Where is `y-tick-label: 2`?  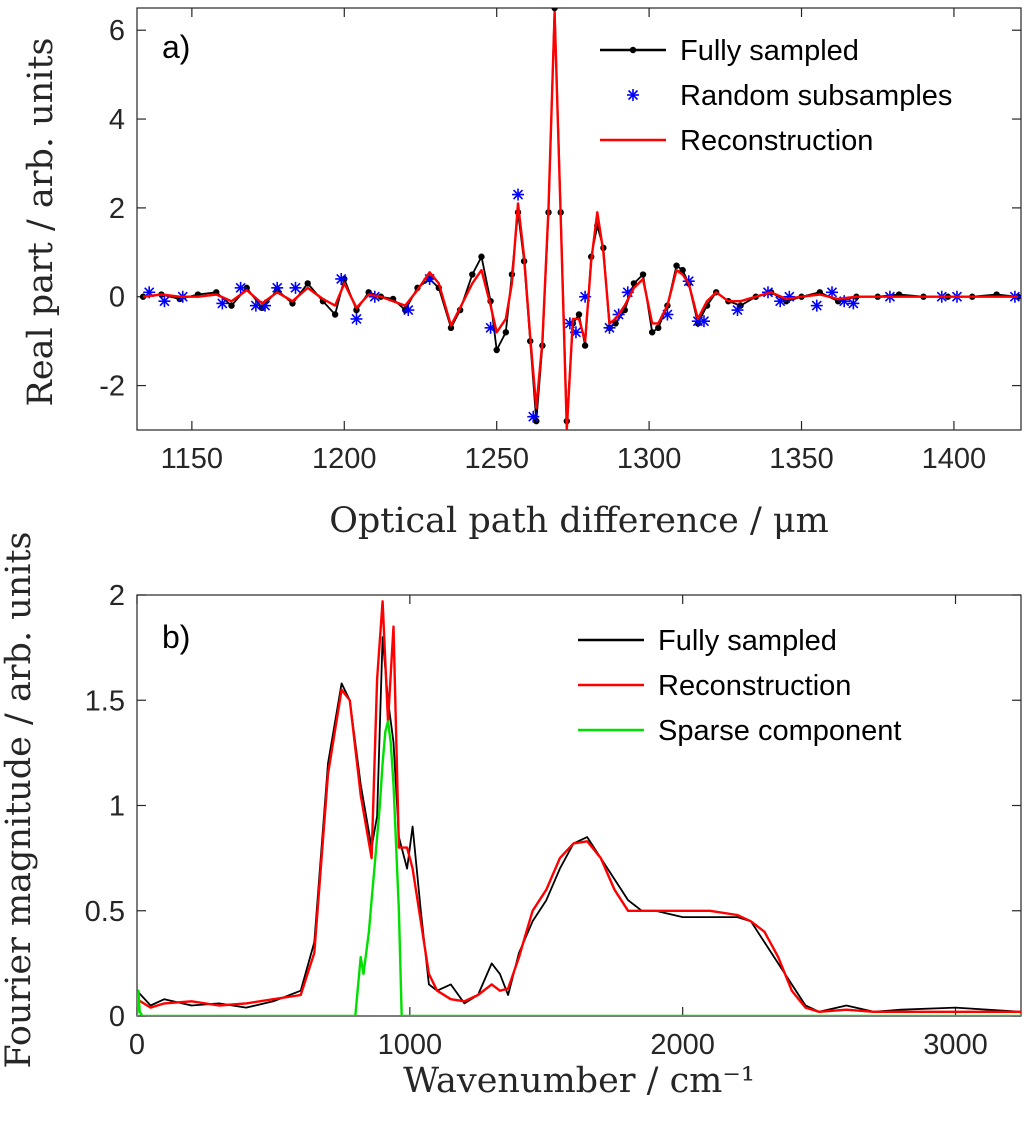
y-tick-label: 2 is located at coordinates (117, 596).